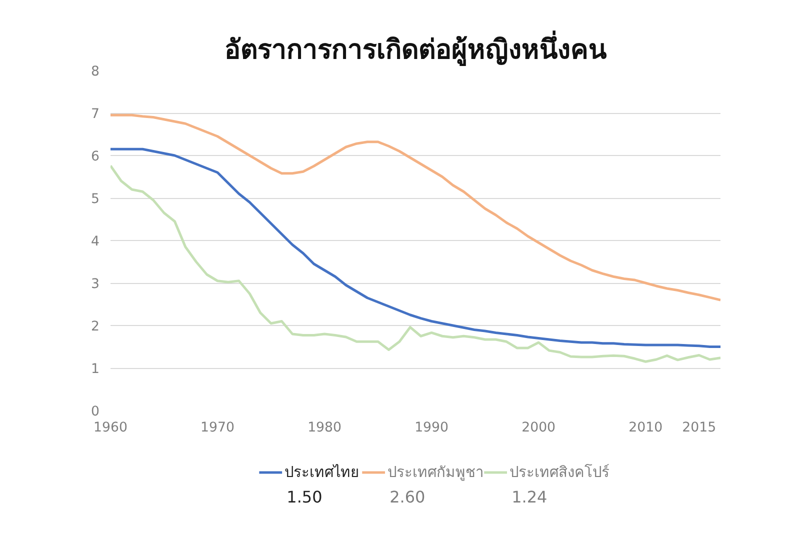 The height and width of the screenshot is (553, 800). I want to click on text: 1.24, so click(530, 497).